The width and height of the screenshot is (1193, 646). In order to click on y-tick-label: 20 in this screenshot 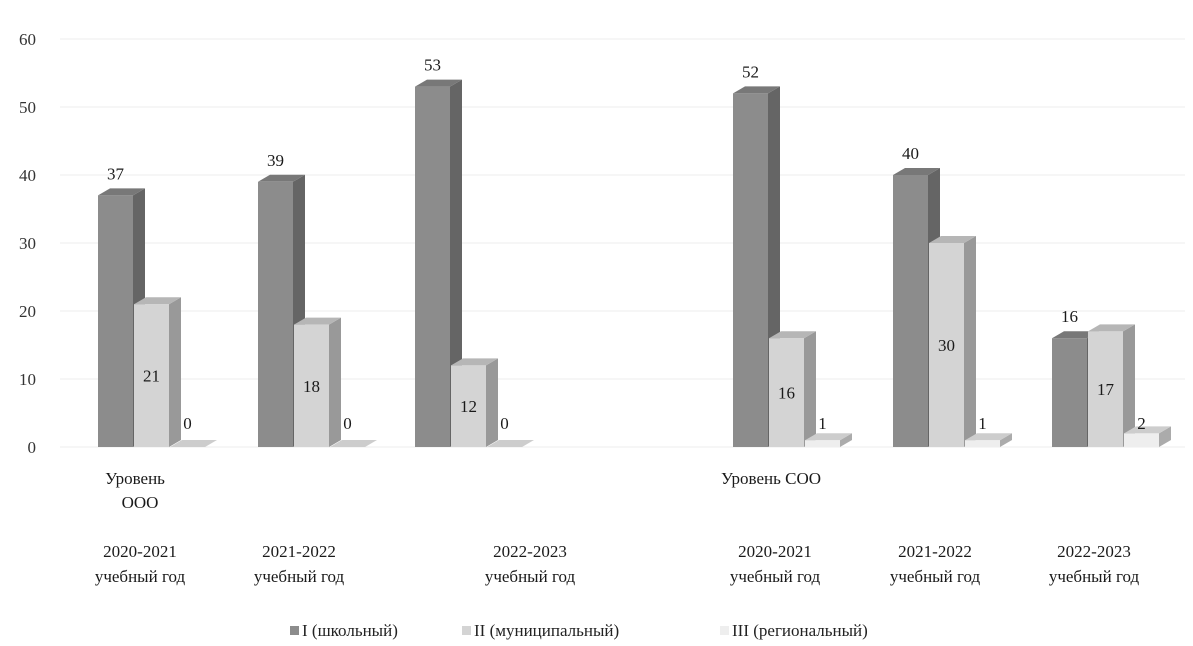, I will do `click(27, 311)`.